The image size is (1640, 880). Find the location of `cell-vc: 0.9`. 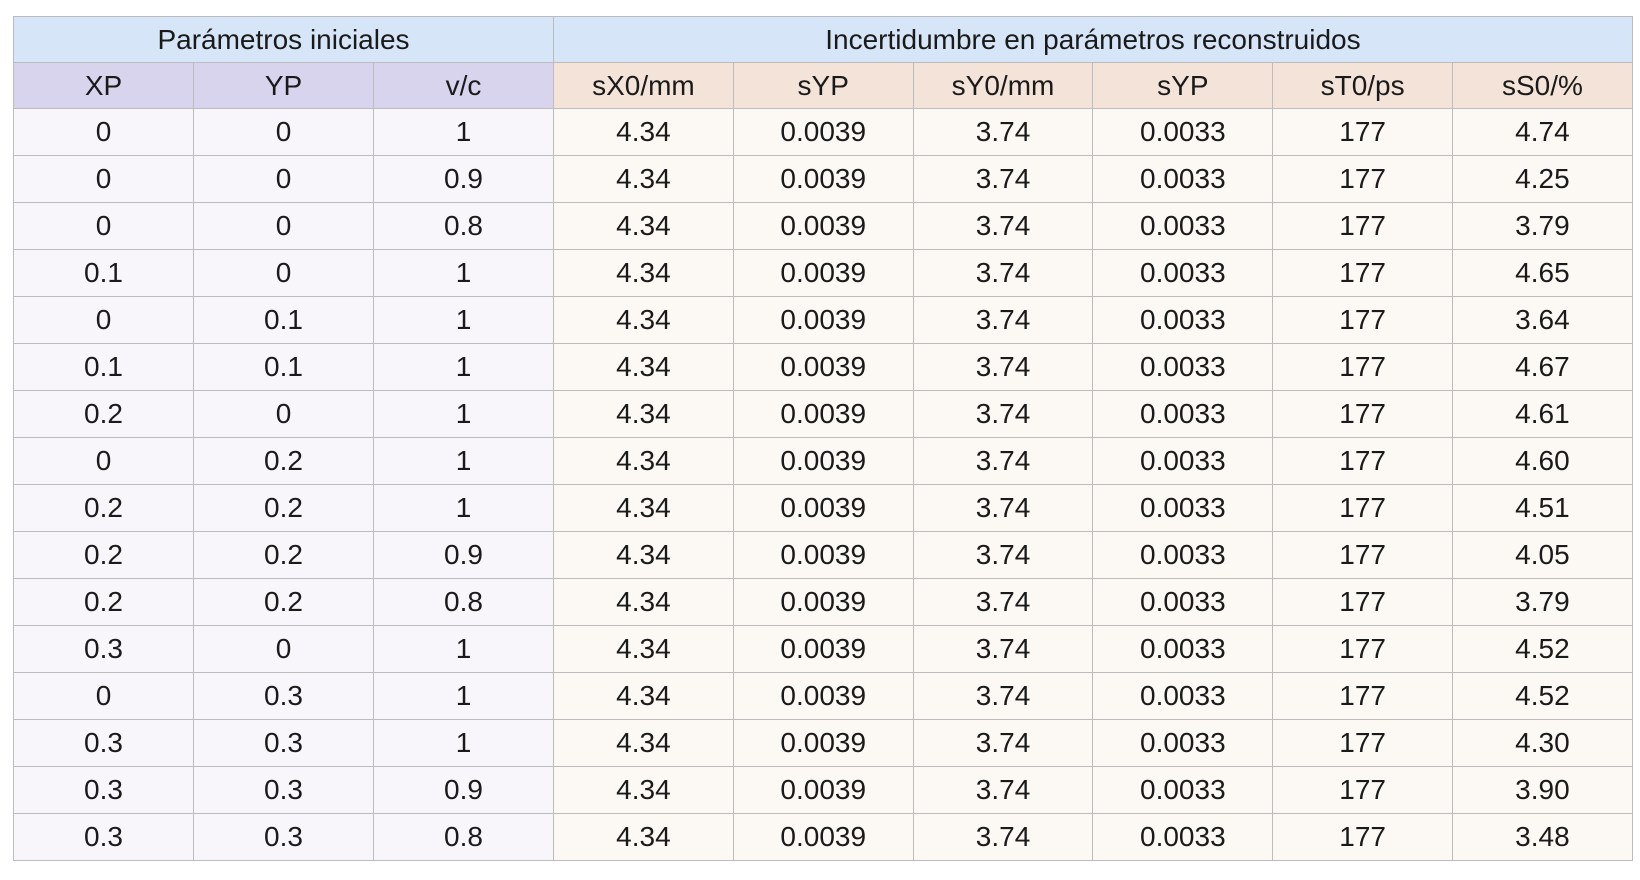

cell-vc: 0.9 is located at coordinates (463, 555).